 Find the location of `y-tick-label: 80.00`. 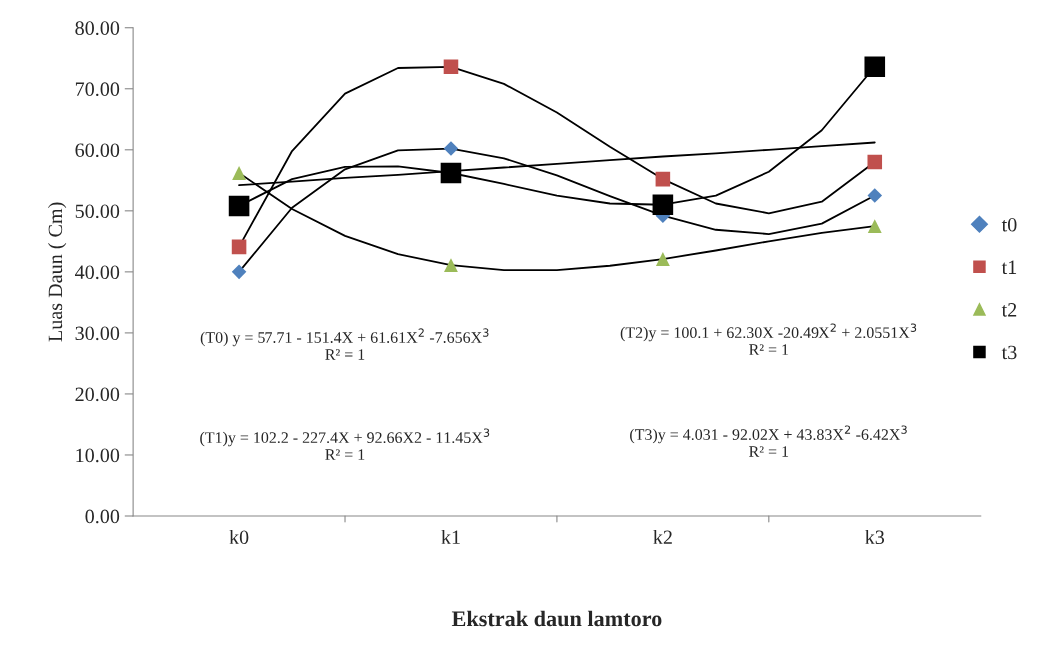

y-tick-label: 80.00 is located at coordinates (97, 28).